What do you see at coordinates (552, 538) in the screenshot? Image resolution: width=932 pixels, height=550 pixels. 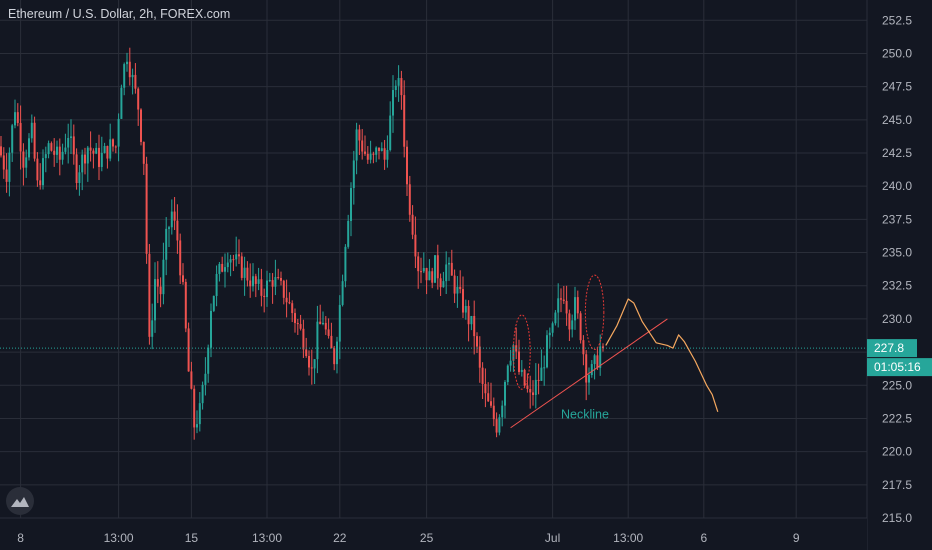 I see `time-tick-label: Jul` at bounding box center [552, 538].